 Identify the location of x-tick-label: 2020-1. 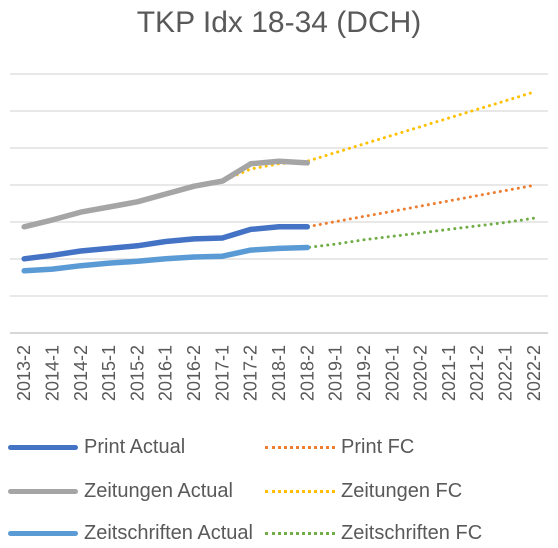
(392, 373).